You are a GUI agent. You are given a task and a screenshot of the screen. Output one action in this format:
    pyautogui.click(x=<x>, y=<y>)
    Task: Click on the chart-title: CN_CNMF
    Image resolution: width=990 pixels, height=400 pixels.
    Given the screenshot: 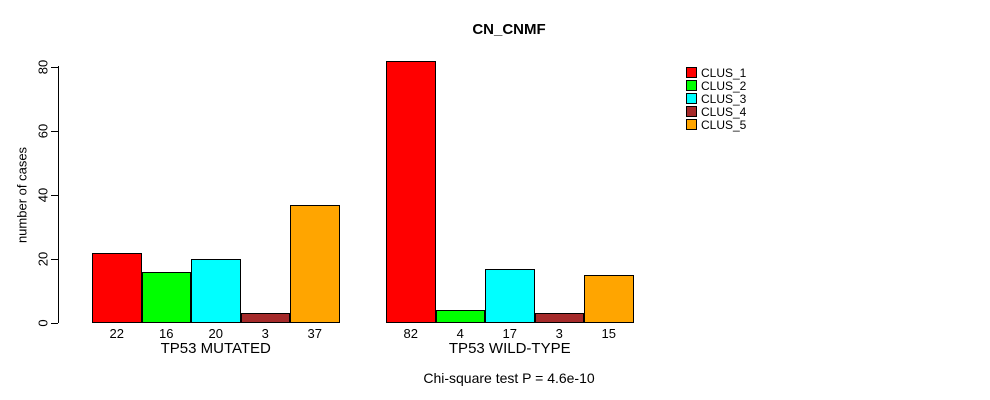 What is the action you would take?
    pyautogui.click(x=509, y=29)
    